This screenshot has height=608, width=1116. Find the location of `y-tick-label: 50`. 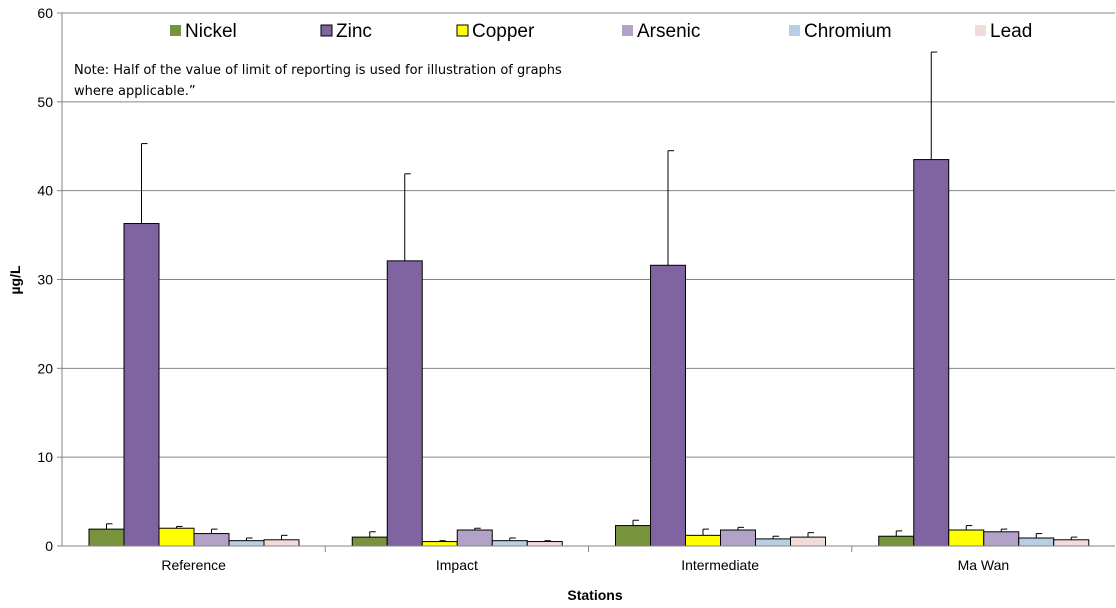

y-tick-label: 50 is located at coordinates (45, 102).